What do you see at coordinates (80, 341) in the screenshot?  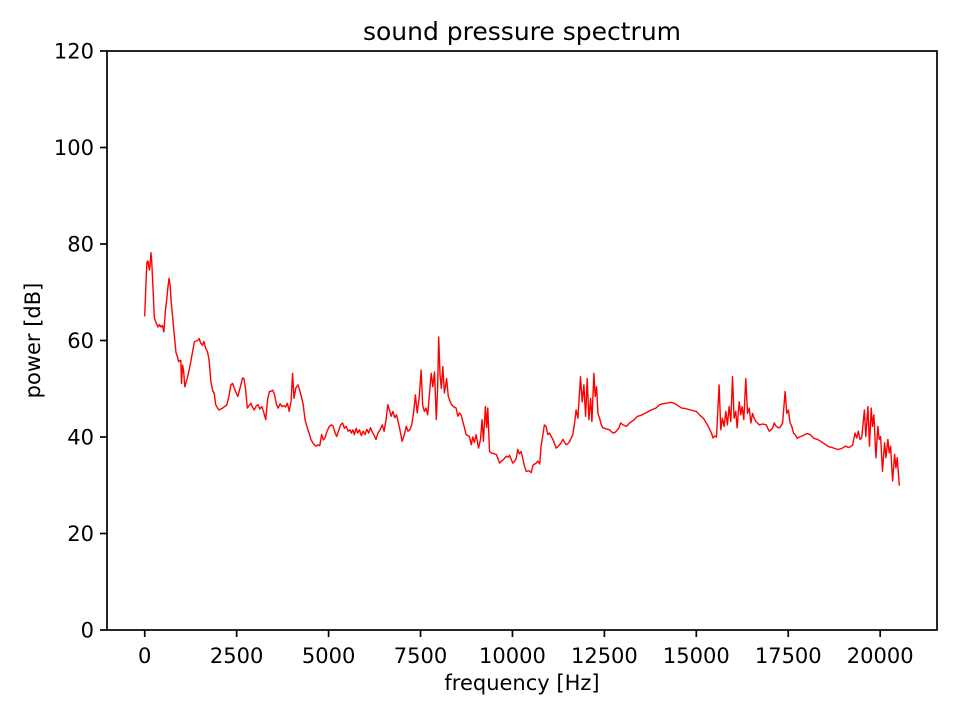 I see `y-tick-label: 60` at bounding box center [80, 341].